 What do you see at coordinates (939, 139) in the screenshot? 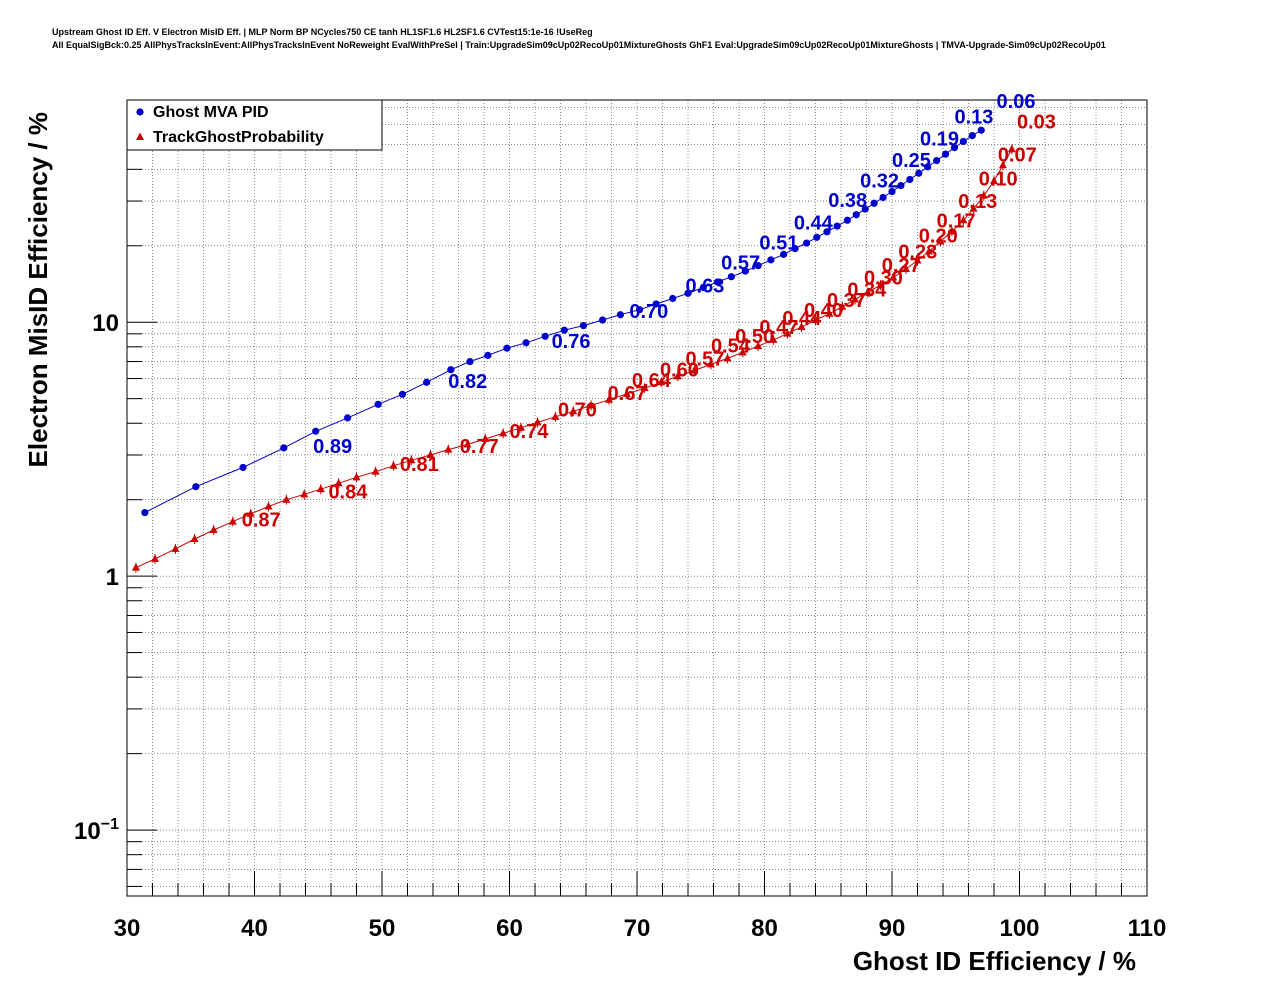
I see `point-label-ghost-mva-pid: 0.19` at bounding box center [939, 139].